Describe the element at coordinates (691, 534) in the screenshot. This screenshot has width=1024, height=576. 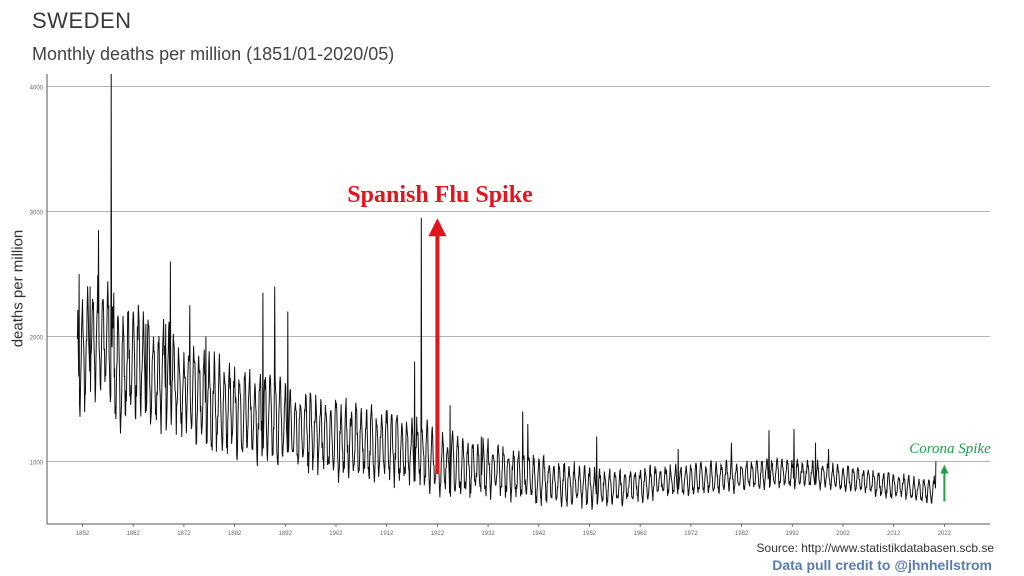
I see `x-tick-label: 1972` at that location.